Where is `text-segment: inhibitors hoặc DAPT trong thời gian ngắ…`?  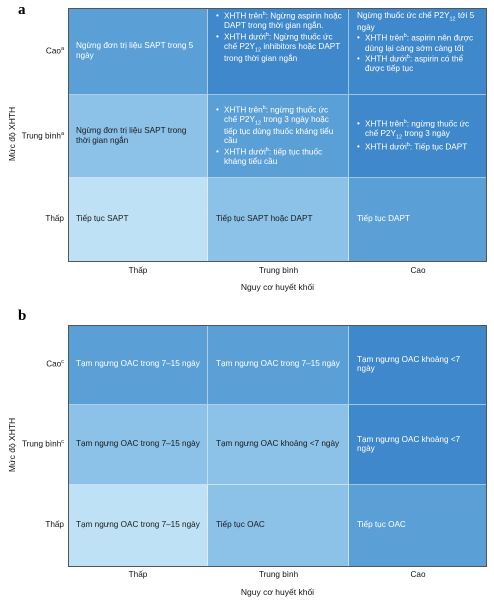
text-segment: inhibitors hoặc DAPT trong thời gian ngắ… is located at coordinates (282, 52).